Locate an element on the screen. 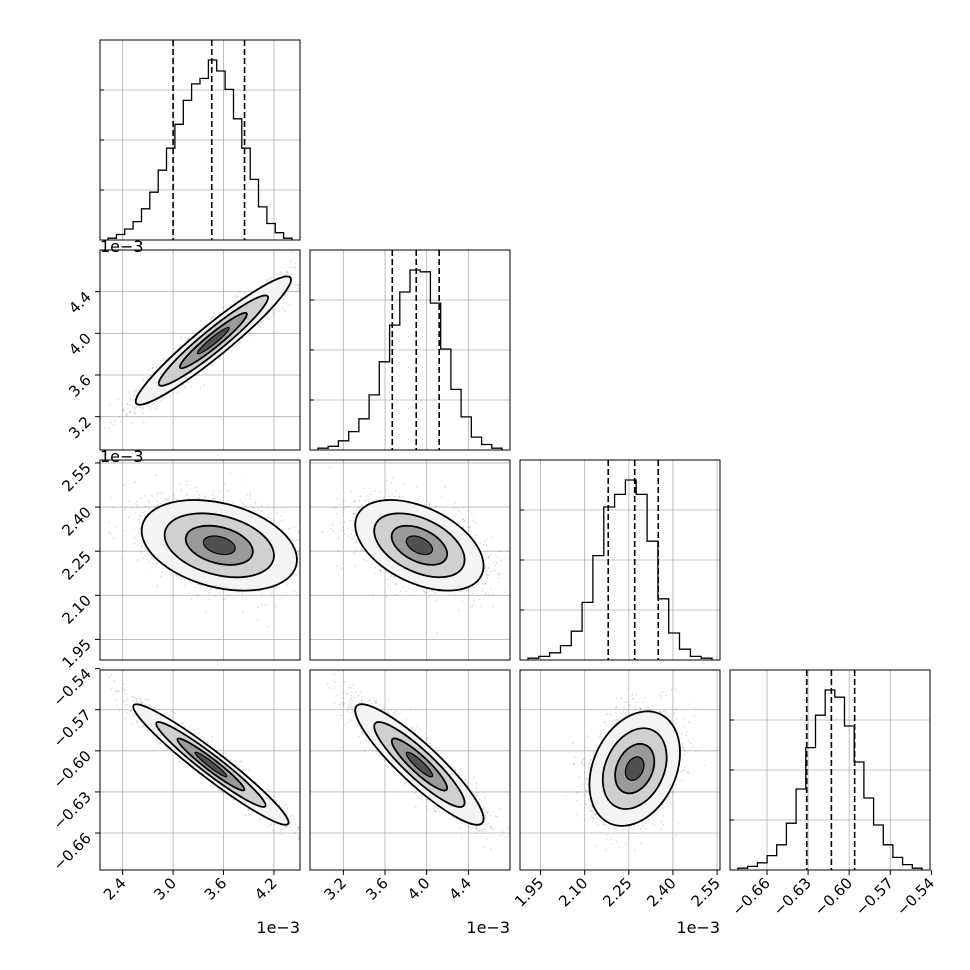 This screenshot has height=970, width=970. x-tick-label: 3.2 is located at coordinates (336, 889).